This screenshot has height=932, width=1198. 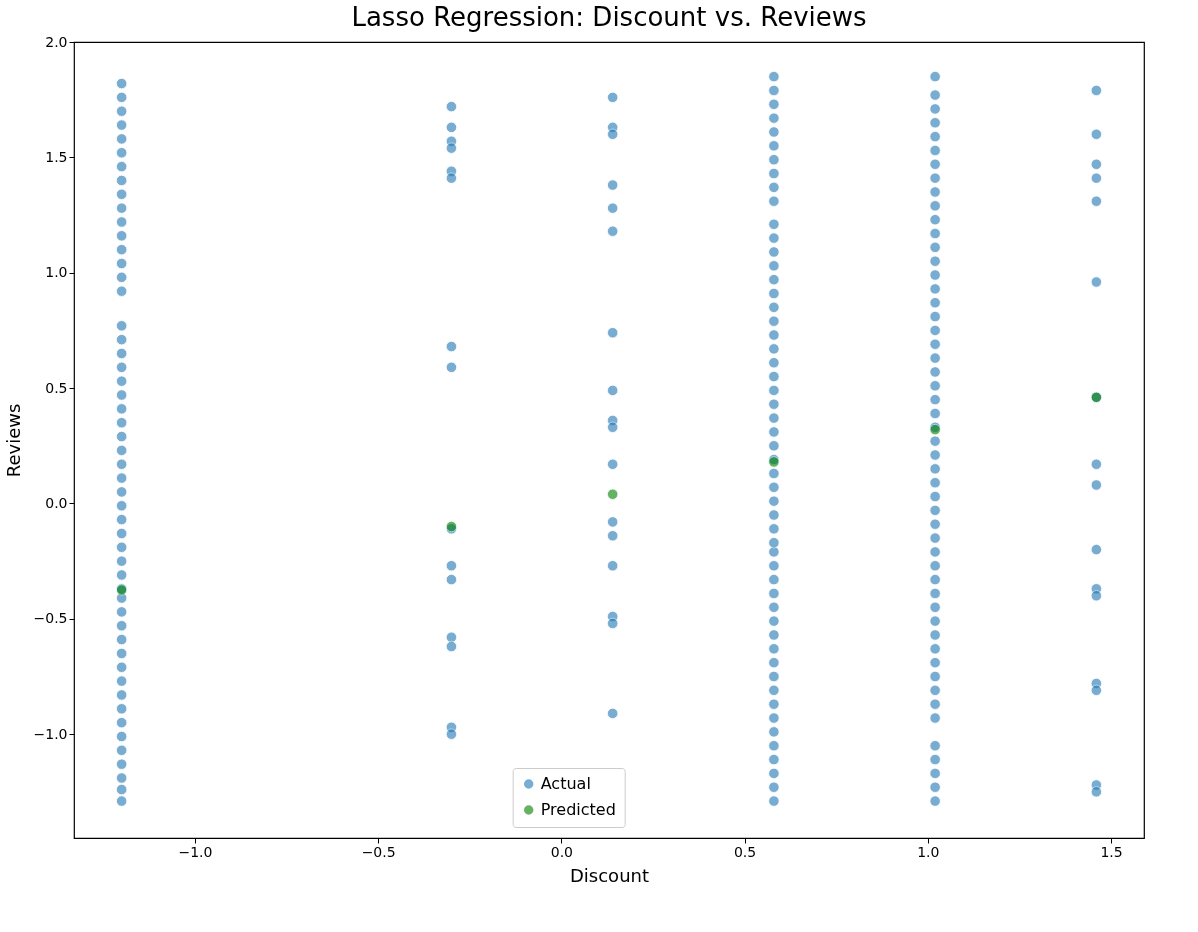 What do you see at coordinates (50, 733) in the screenshot?
I see `y-tick-label: −1.0` at bounding box center [50, 733].